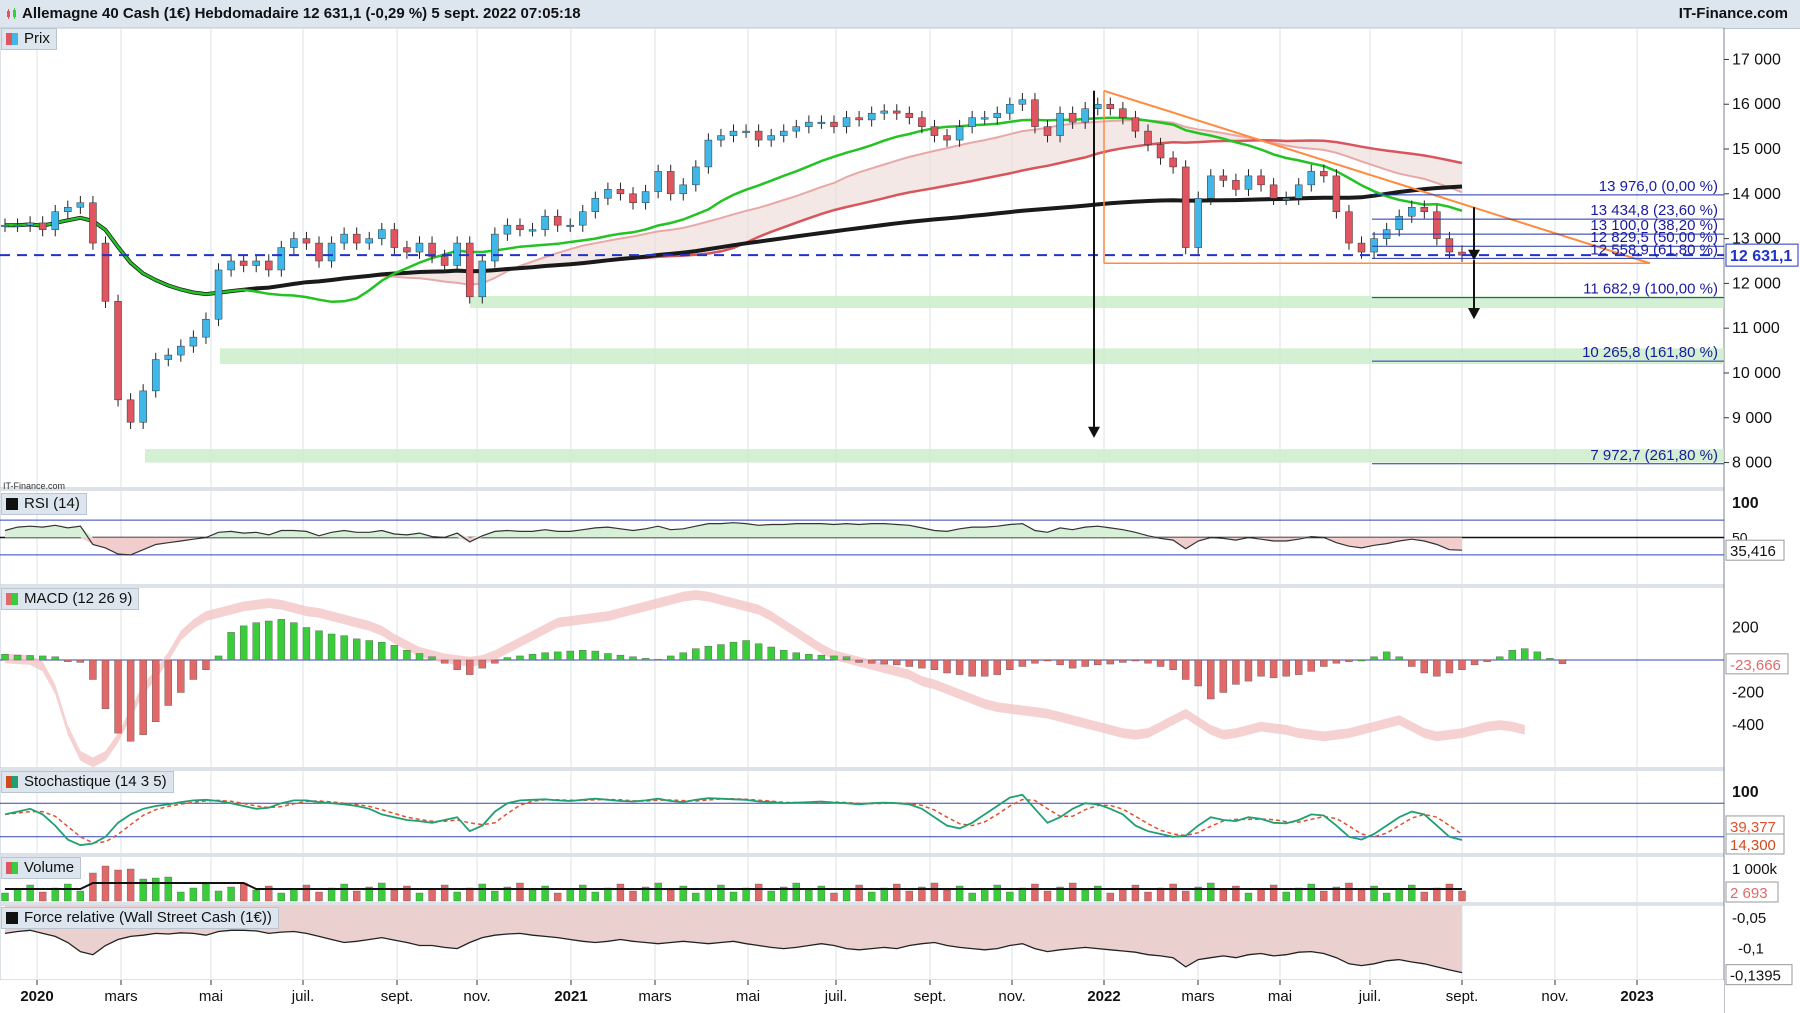  Describe the element at coordinates (41, 868) in the screenshot. I see `panel-tag-volume: Volume` at that location.